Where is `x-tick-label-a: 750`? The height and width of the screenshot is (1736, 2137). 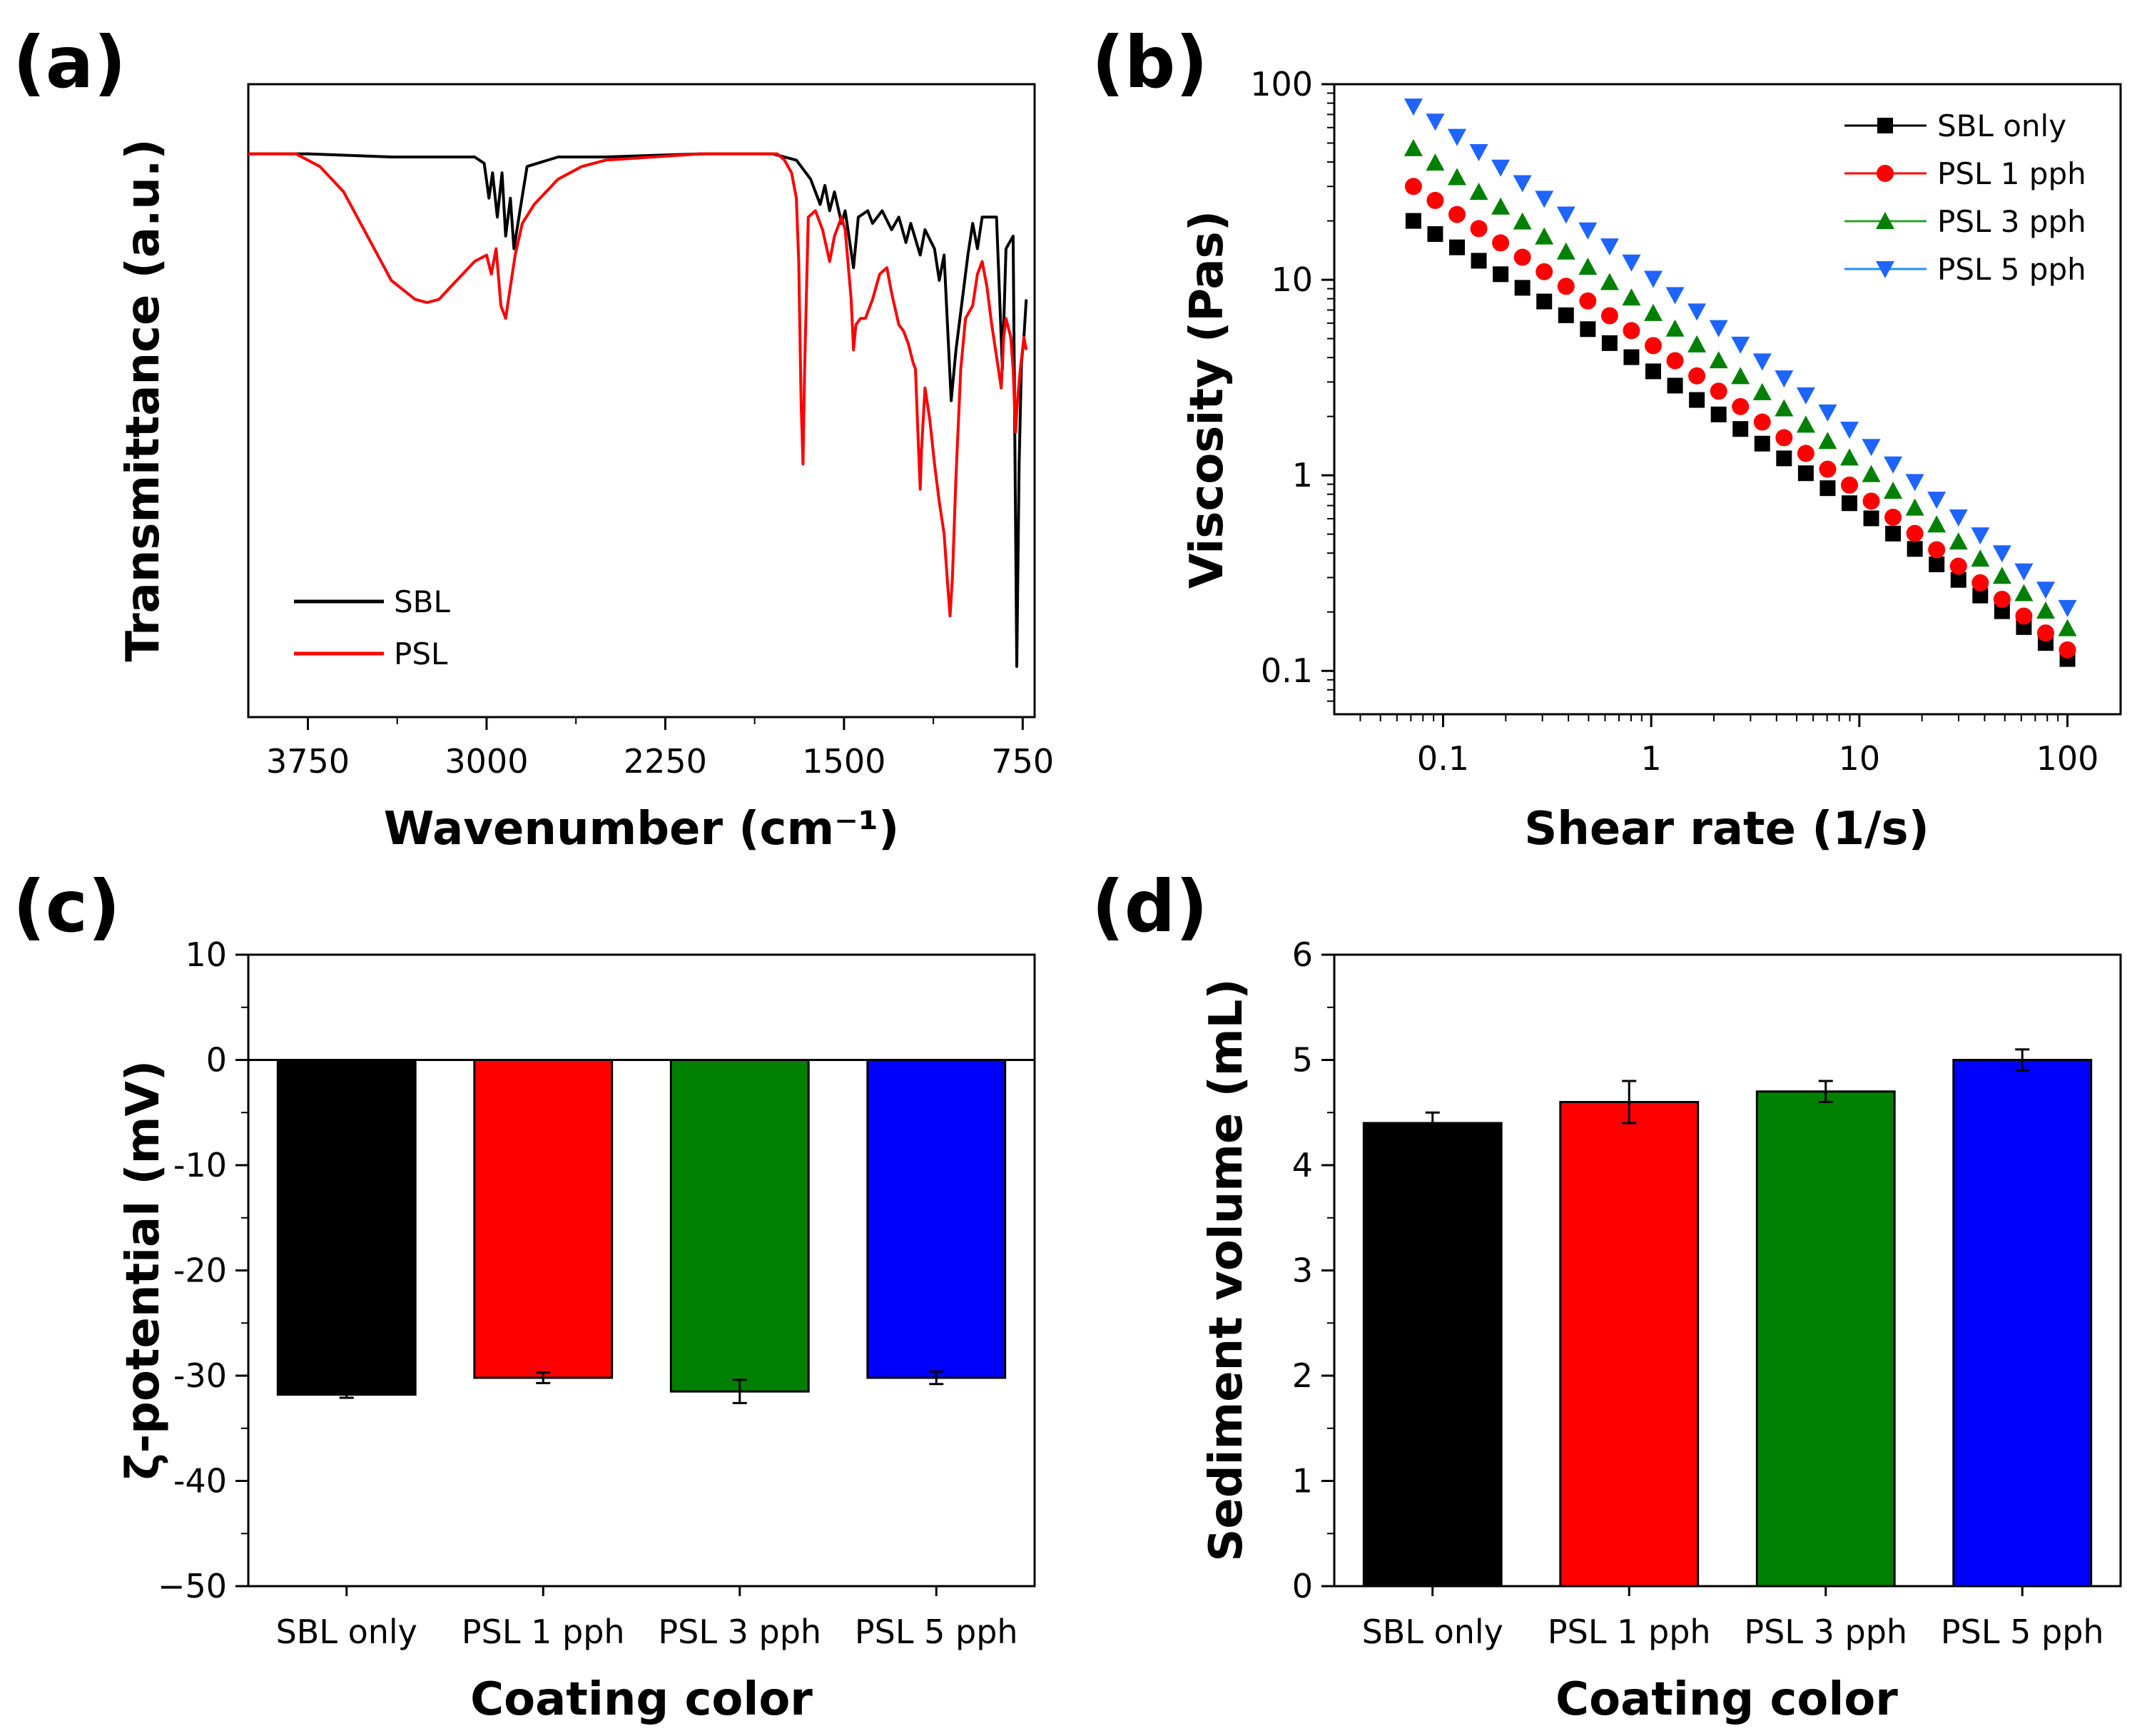 x-tick-label-a: 750 is located at coordinates (1022, 761).